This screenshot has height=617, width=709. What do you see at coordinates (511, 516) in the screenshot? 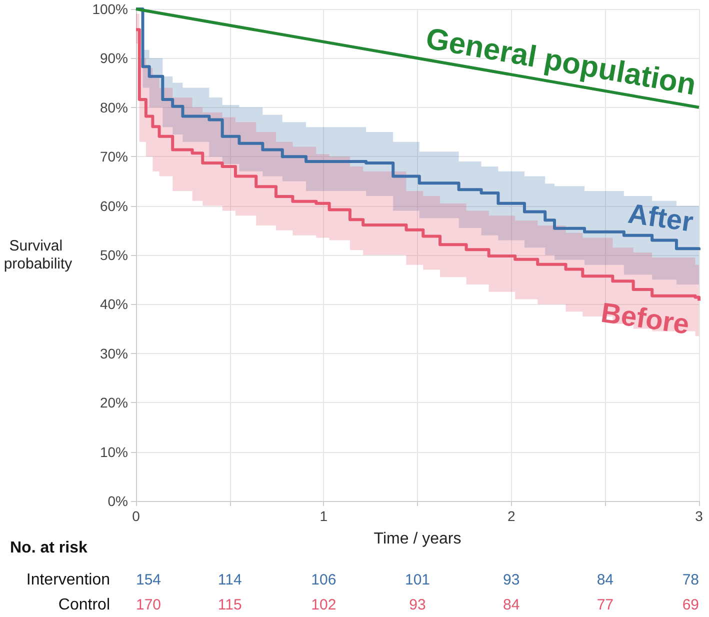
I see `x-tick-label: 2` at bounding box center [511, 516].